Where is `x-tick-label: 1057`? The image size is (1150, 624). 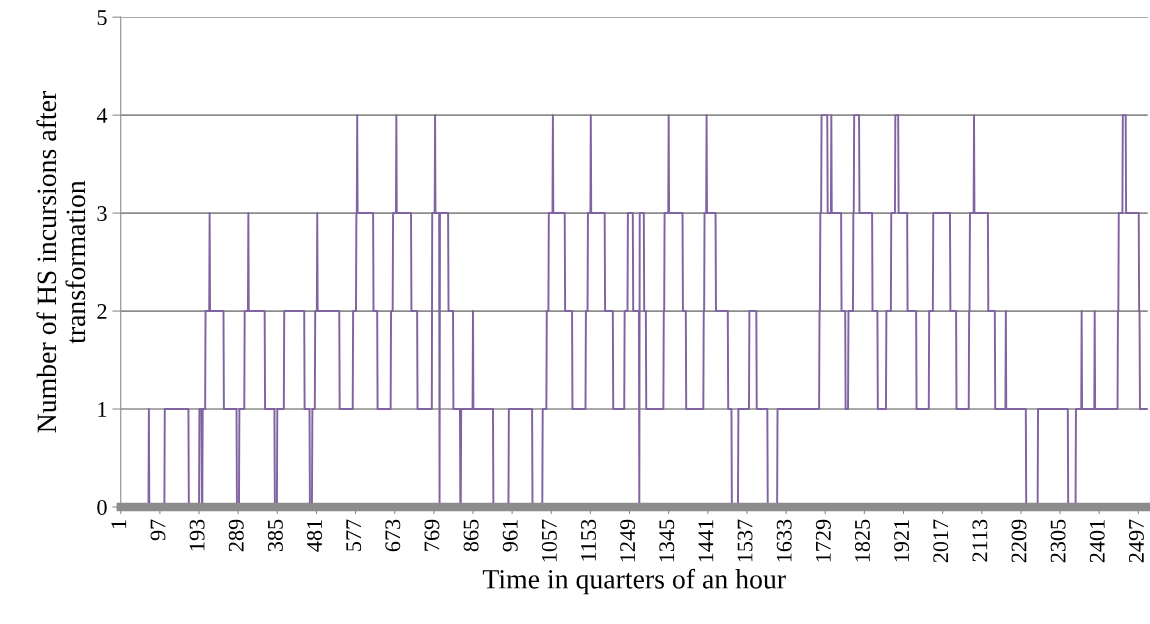 x-tick-label: 1057 is located at coordinates (549, 540).